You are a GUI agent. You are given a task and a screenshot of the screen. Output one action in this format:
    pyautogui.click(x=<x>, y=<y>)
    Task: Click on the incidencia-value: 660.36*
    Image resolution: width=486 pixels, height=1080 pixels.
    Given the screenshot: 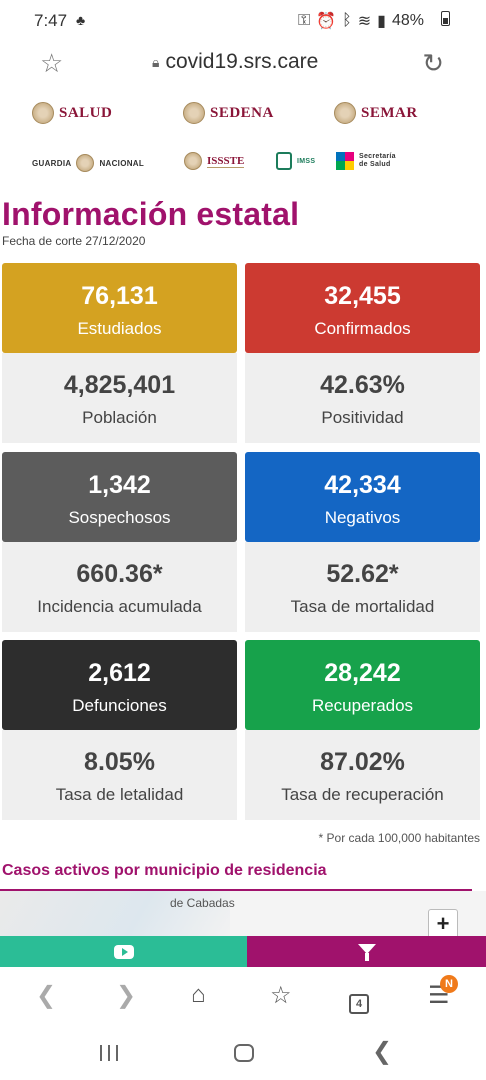 What is the action you would take?
    pyautogui.click(x=119, y=574)
    